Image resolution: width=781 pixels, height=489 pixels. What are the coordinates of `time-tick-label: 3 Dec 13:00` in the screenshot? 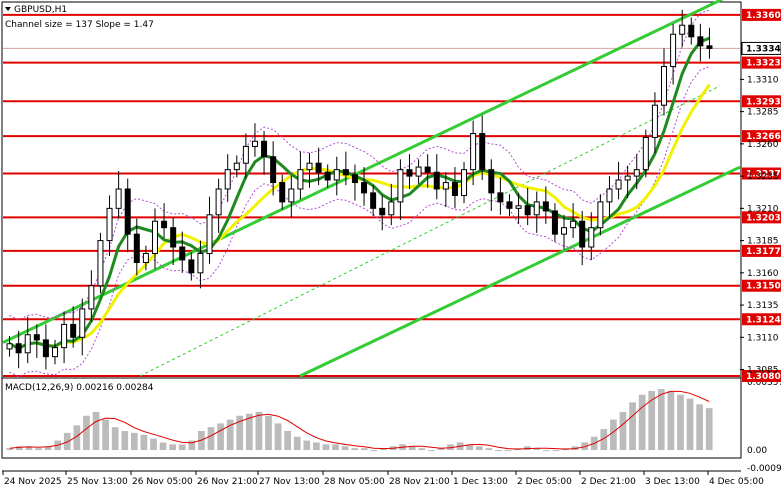 It's located at (672, 482).